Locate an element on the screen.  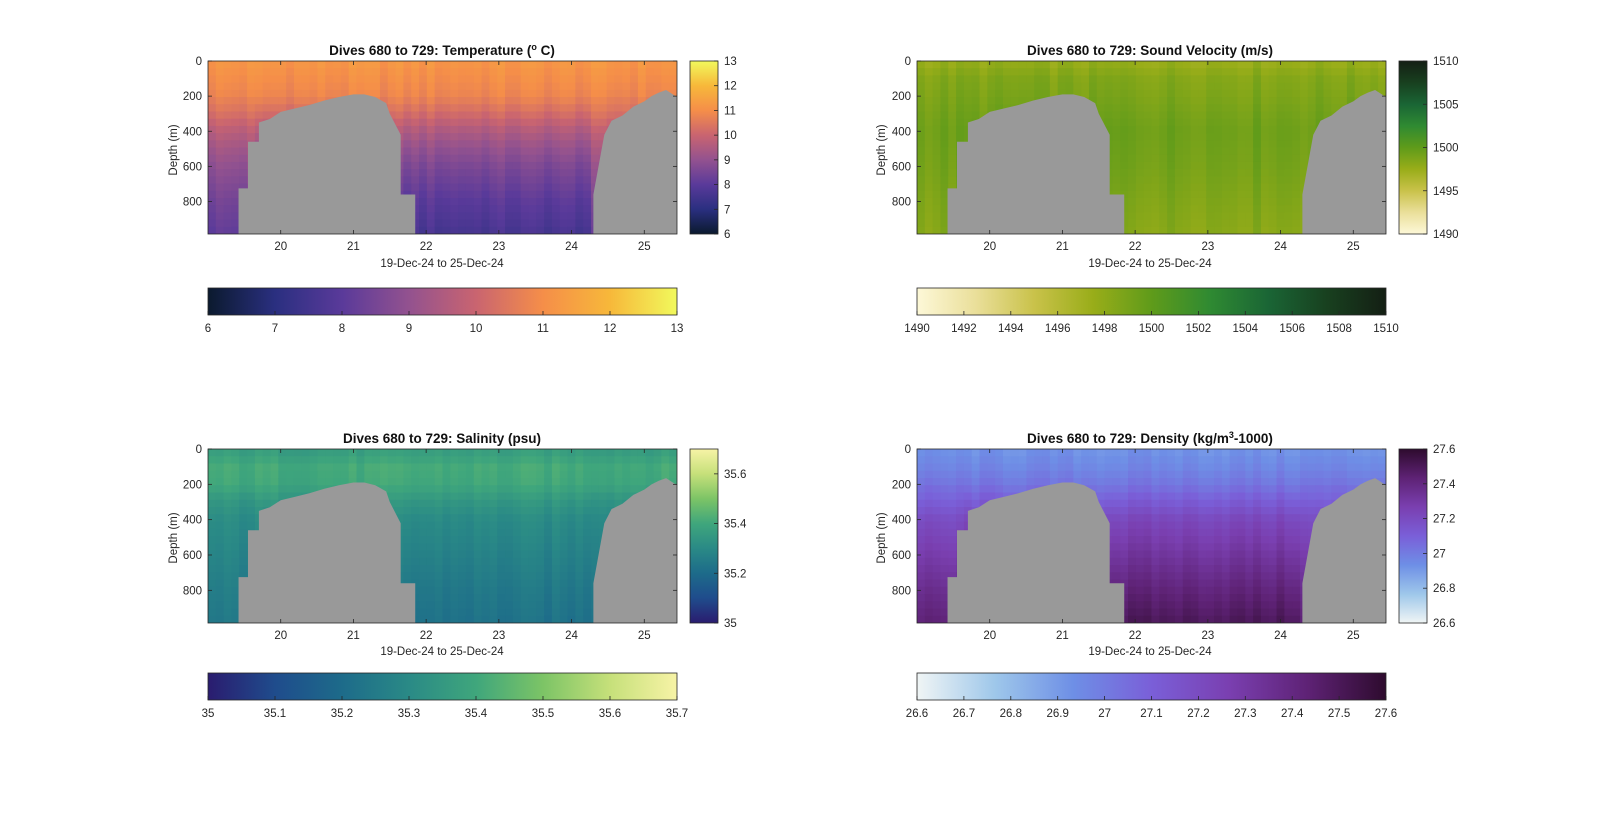
salinity-seafloor-mask is located at coordinates (442, 550).